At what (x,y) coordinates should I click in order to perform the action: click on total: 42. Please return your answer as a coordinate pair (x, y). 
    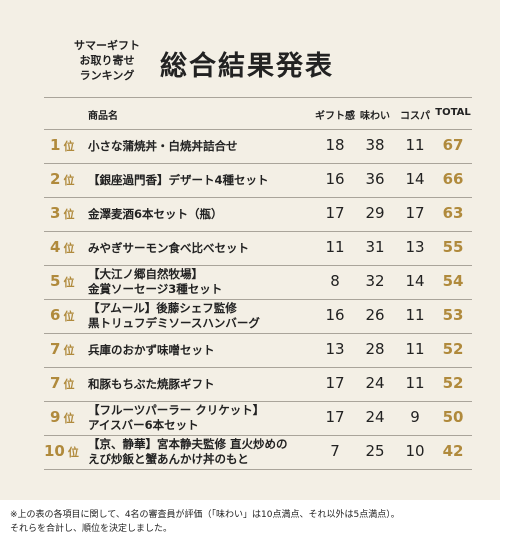
    Looking at the image, I should click on (453, 451).